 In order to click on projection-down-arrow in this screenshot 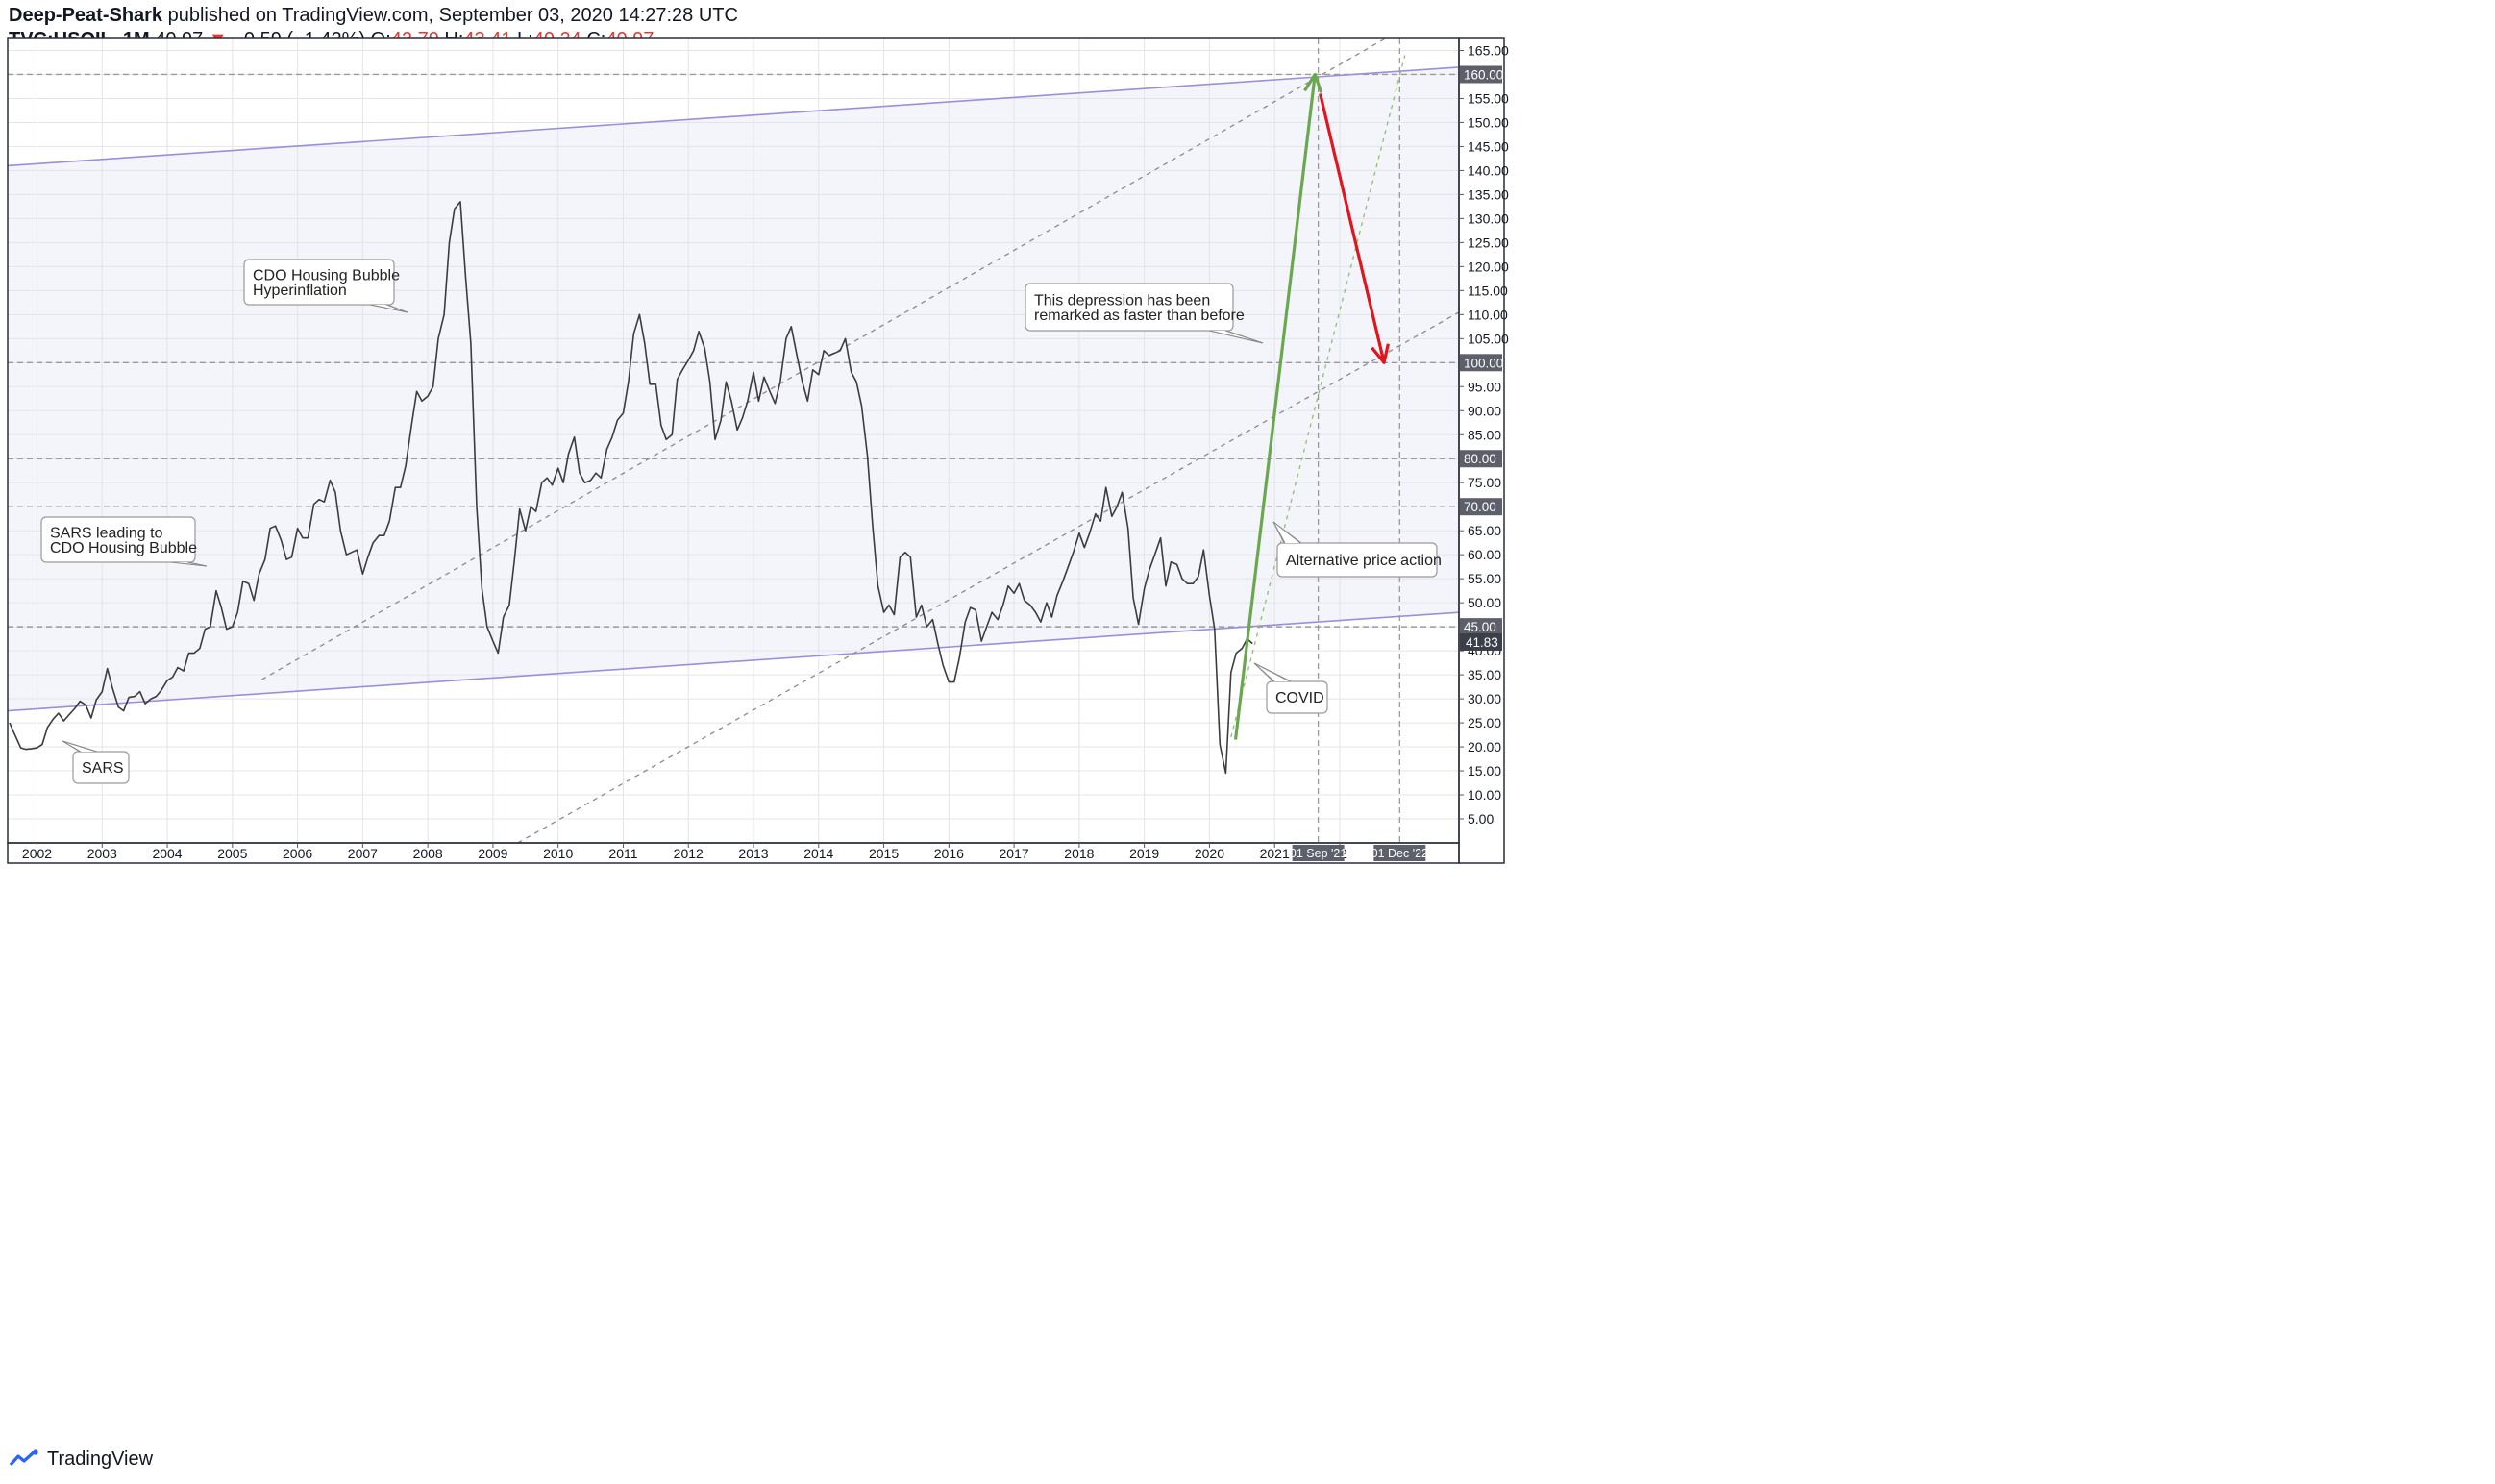, I will do `click(1354, 228)`.